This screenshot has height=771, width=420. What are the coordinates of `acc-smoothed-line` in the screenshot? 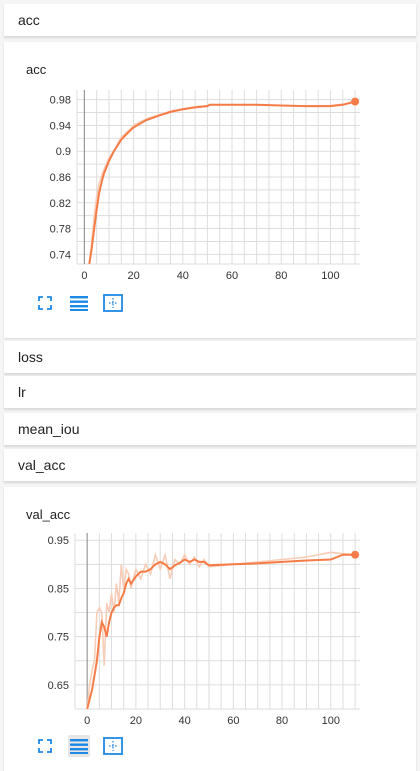 It's located at (222, 182).